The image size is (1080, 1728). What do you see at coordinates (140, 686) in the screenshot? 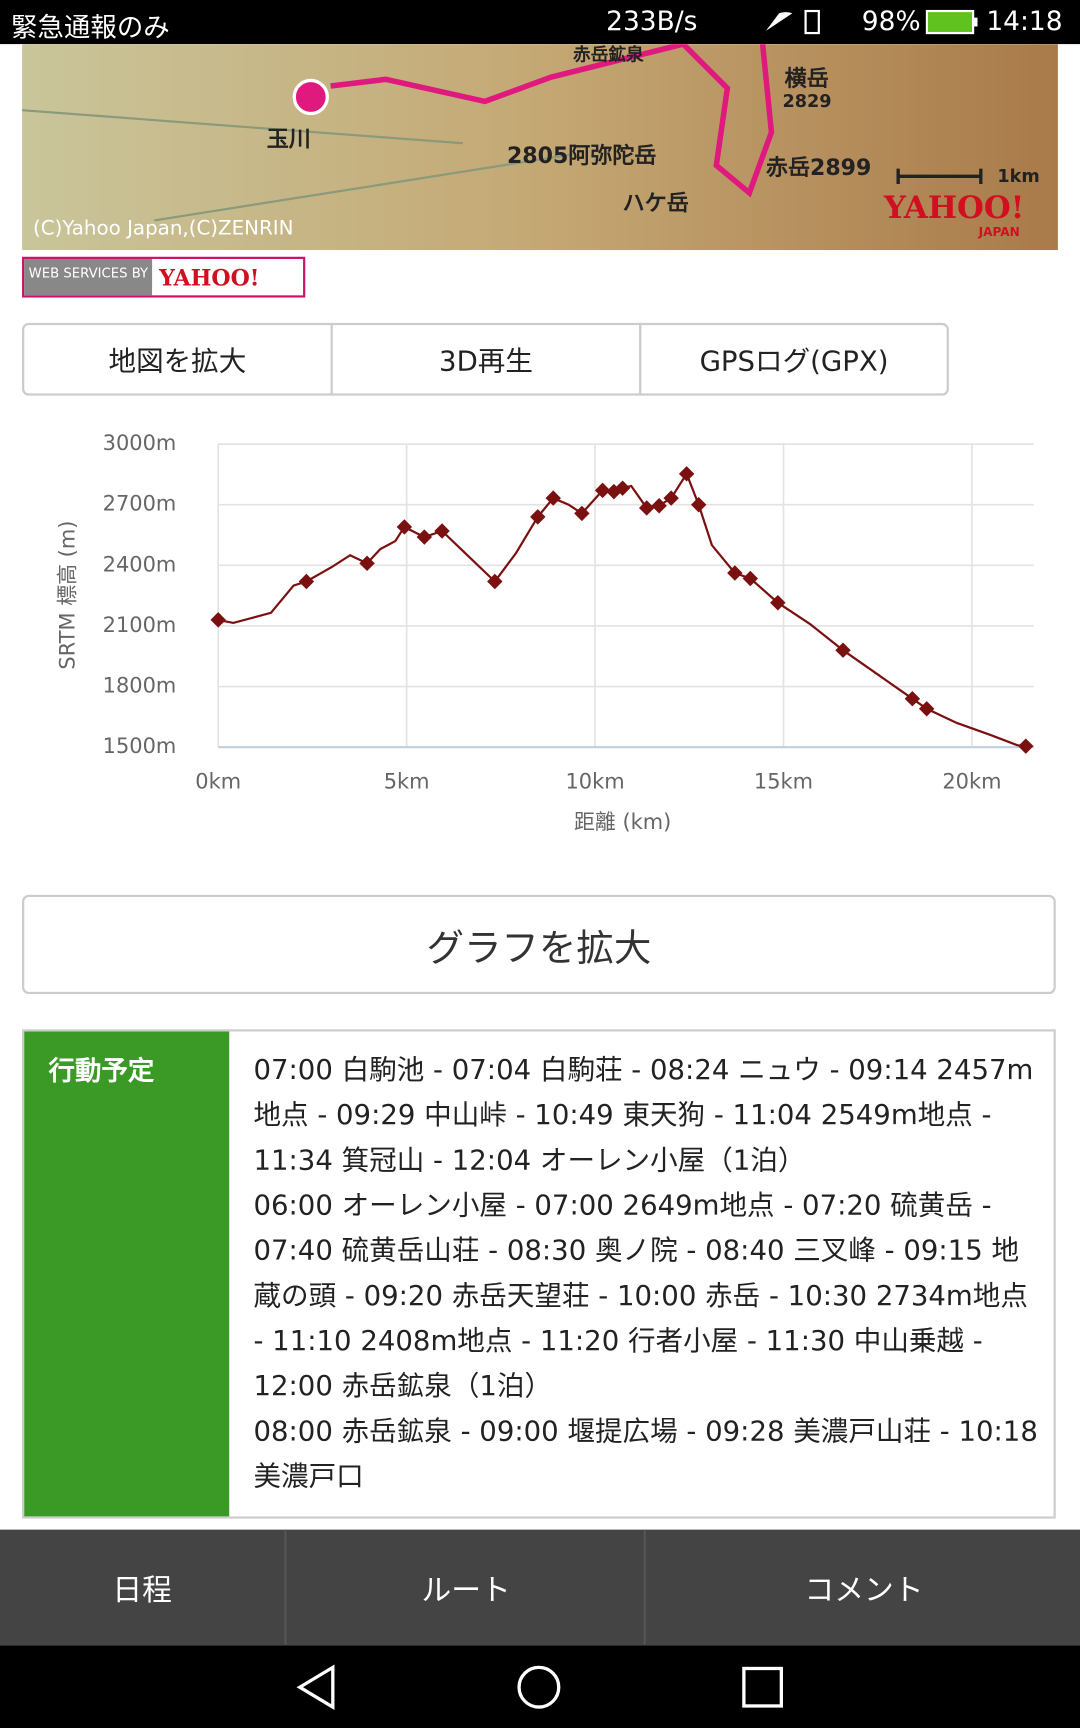
I see `y-tick-label: 1800m` at bounding box center [140, 686].